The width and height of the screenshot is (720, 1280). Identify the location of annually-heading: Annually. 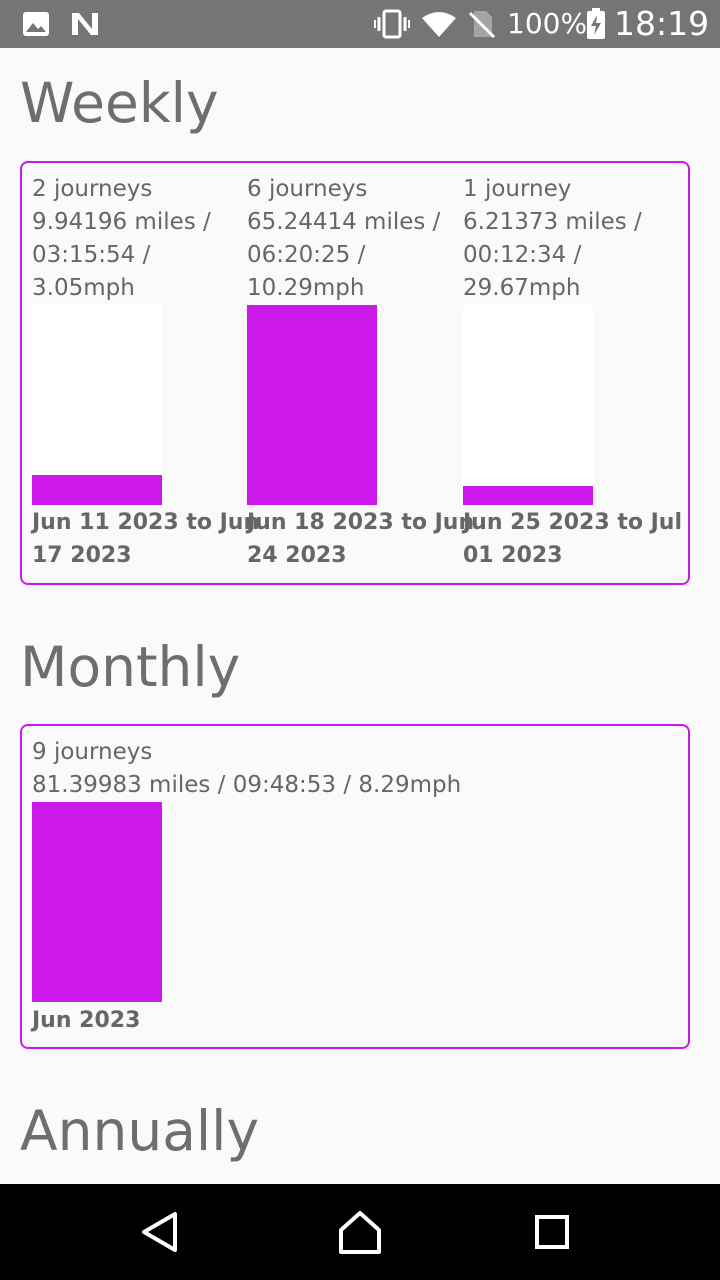
(140, 1131).